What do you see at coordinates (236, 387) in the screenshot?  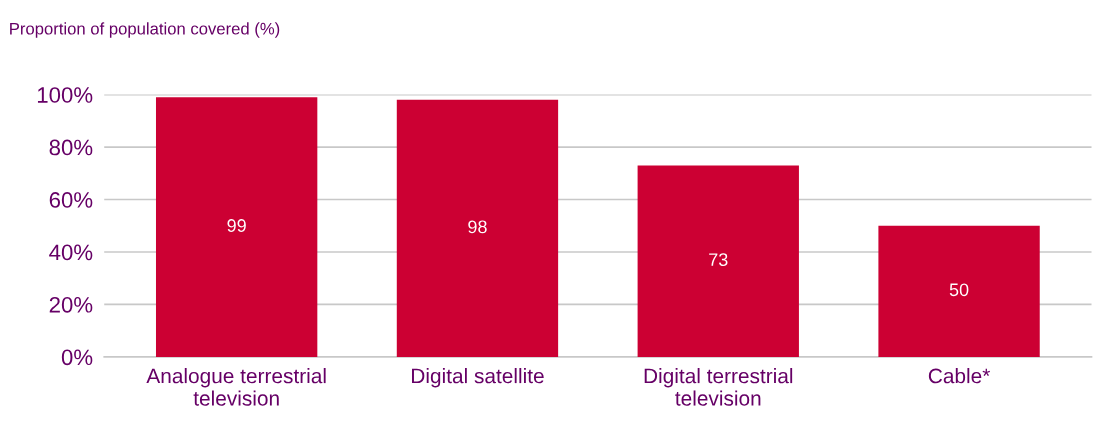 I see `x-tick-label: Analogue terrestrial television` at bounding box center [236, 387].